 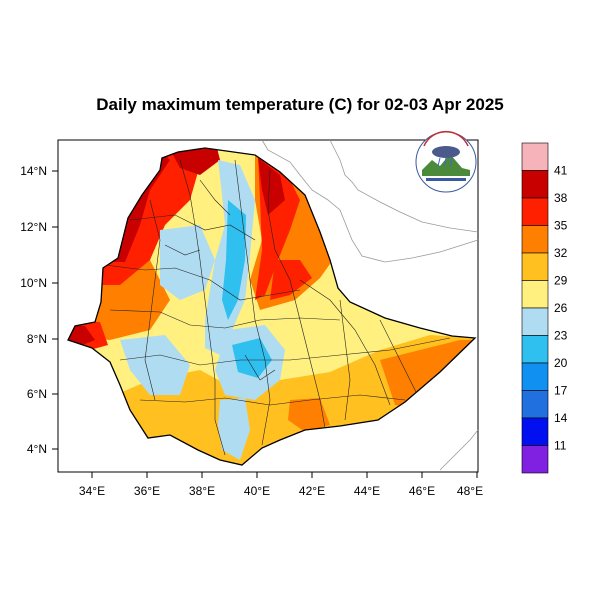 What do you see at coordinates (33, 283) in the screenshot?
I see `lat-tick-label: 10°N` at bounding box center [33, 283].